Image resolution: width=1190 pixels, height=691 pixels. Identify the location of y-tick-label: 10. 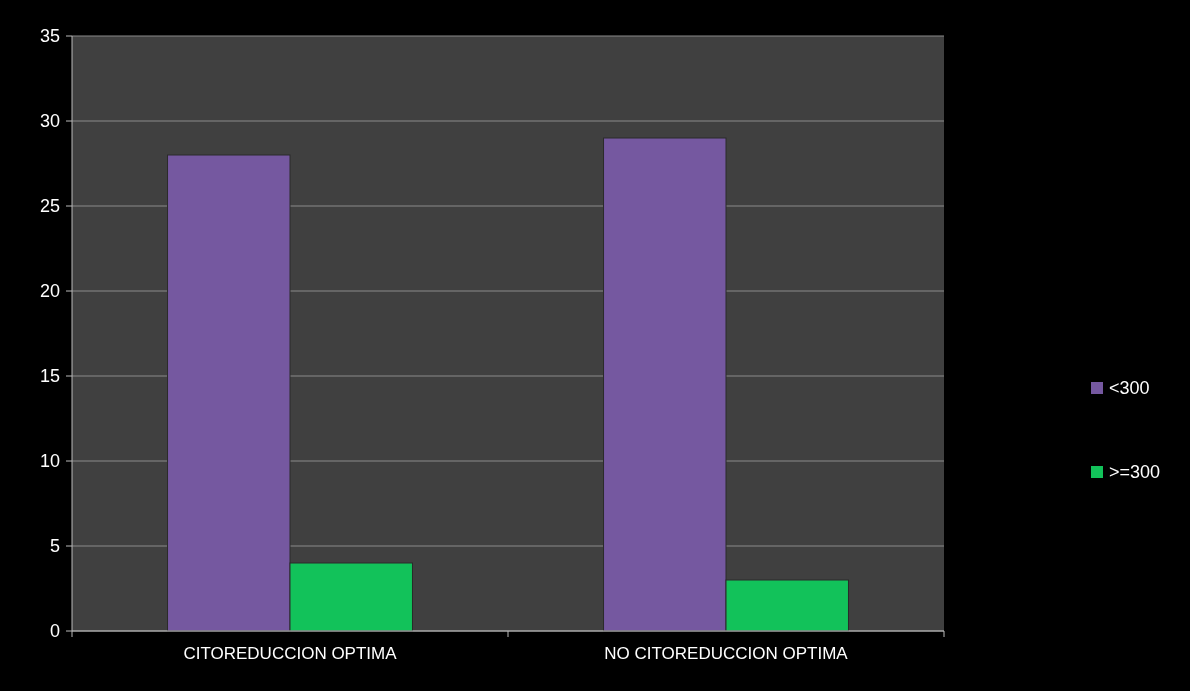
(49, 461).